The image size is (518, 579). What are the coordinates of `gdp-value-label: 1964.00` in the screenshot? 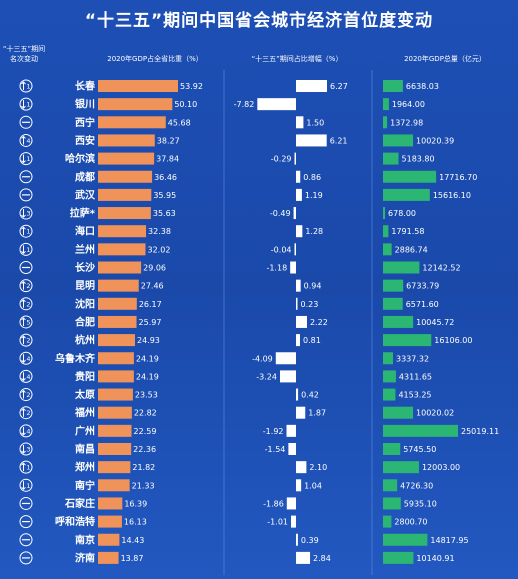 It's located at (408, 104).